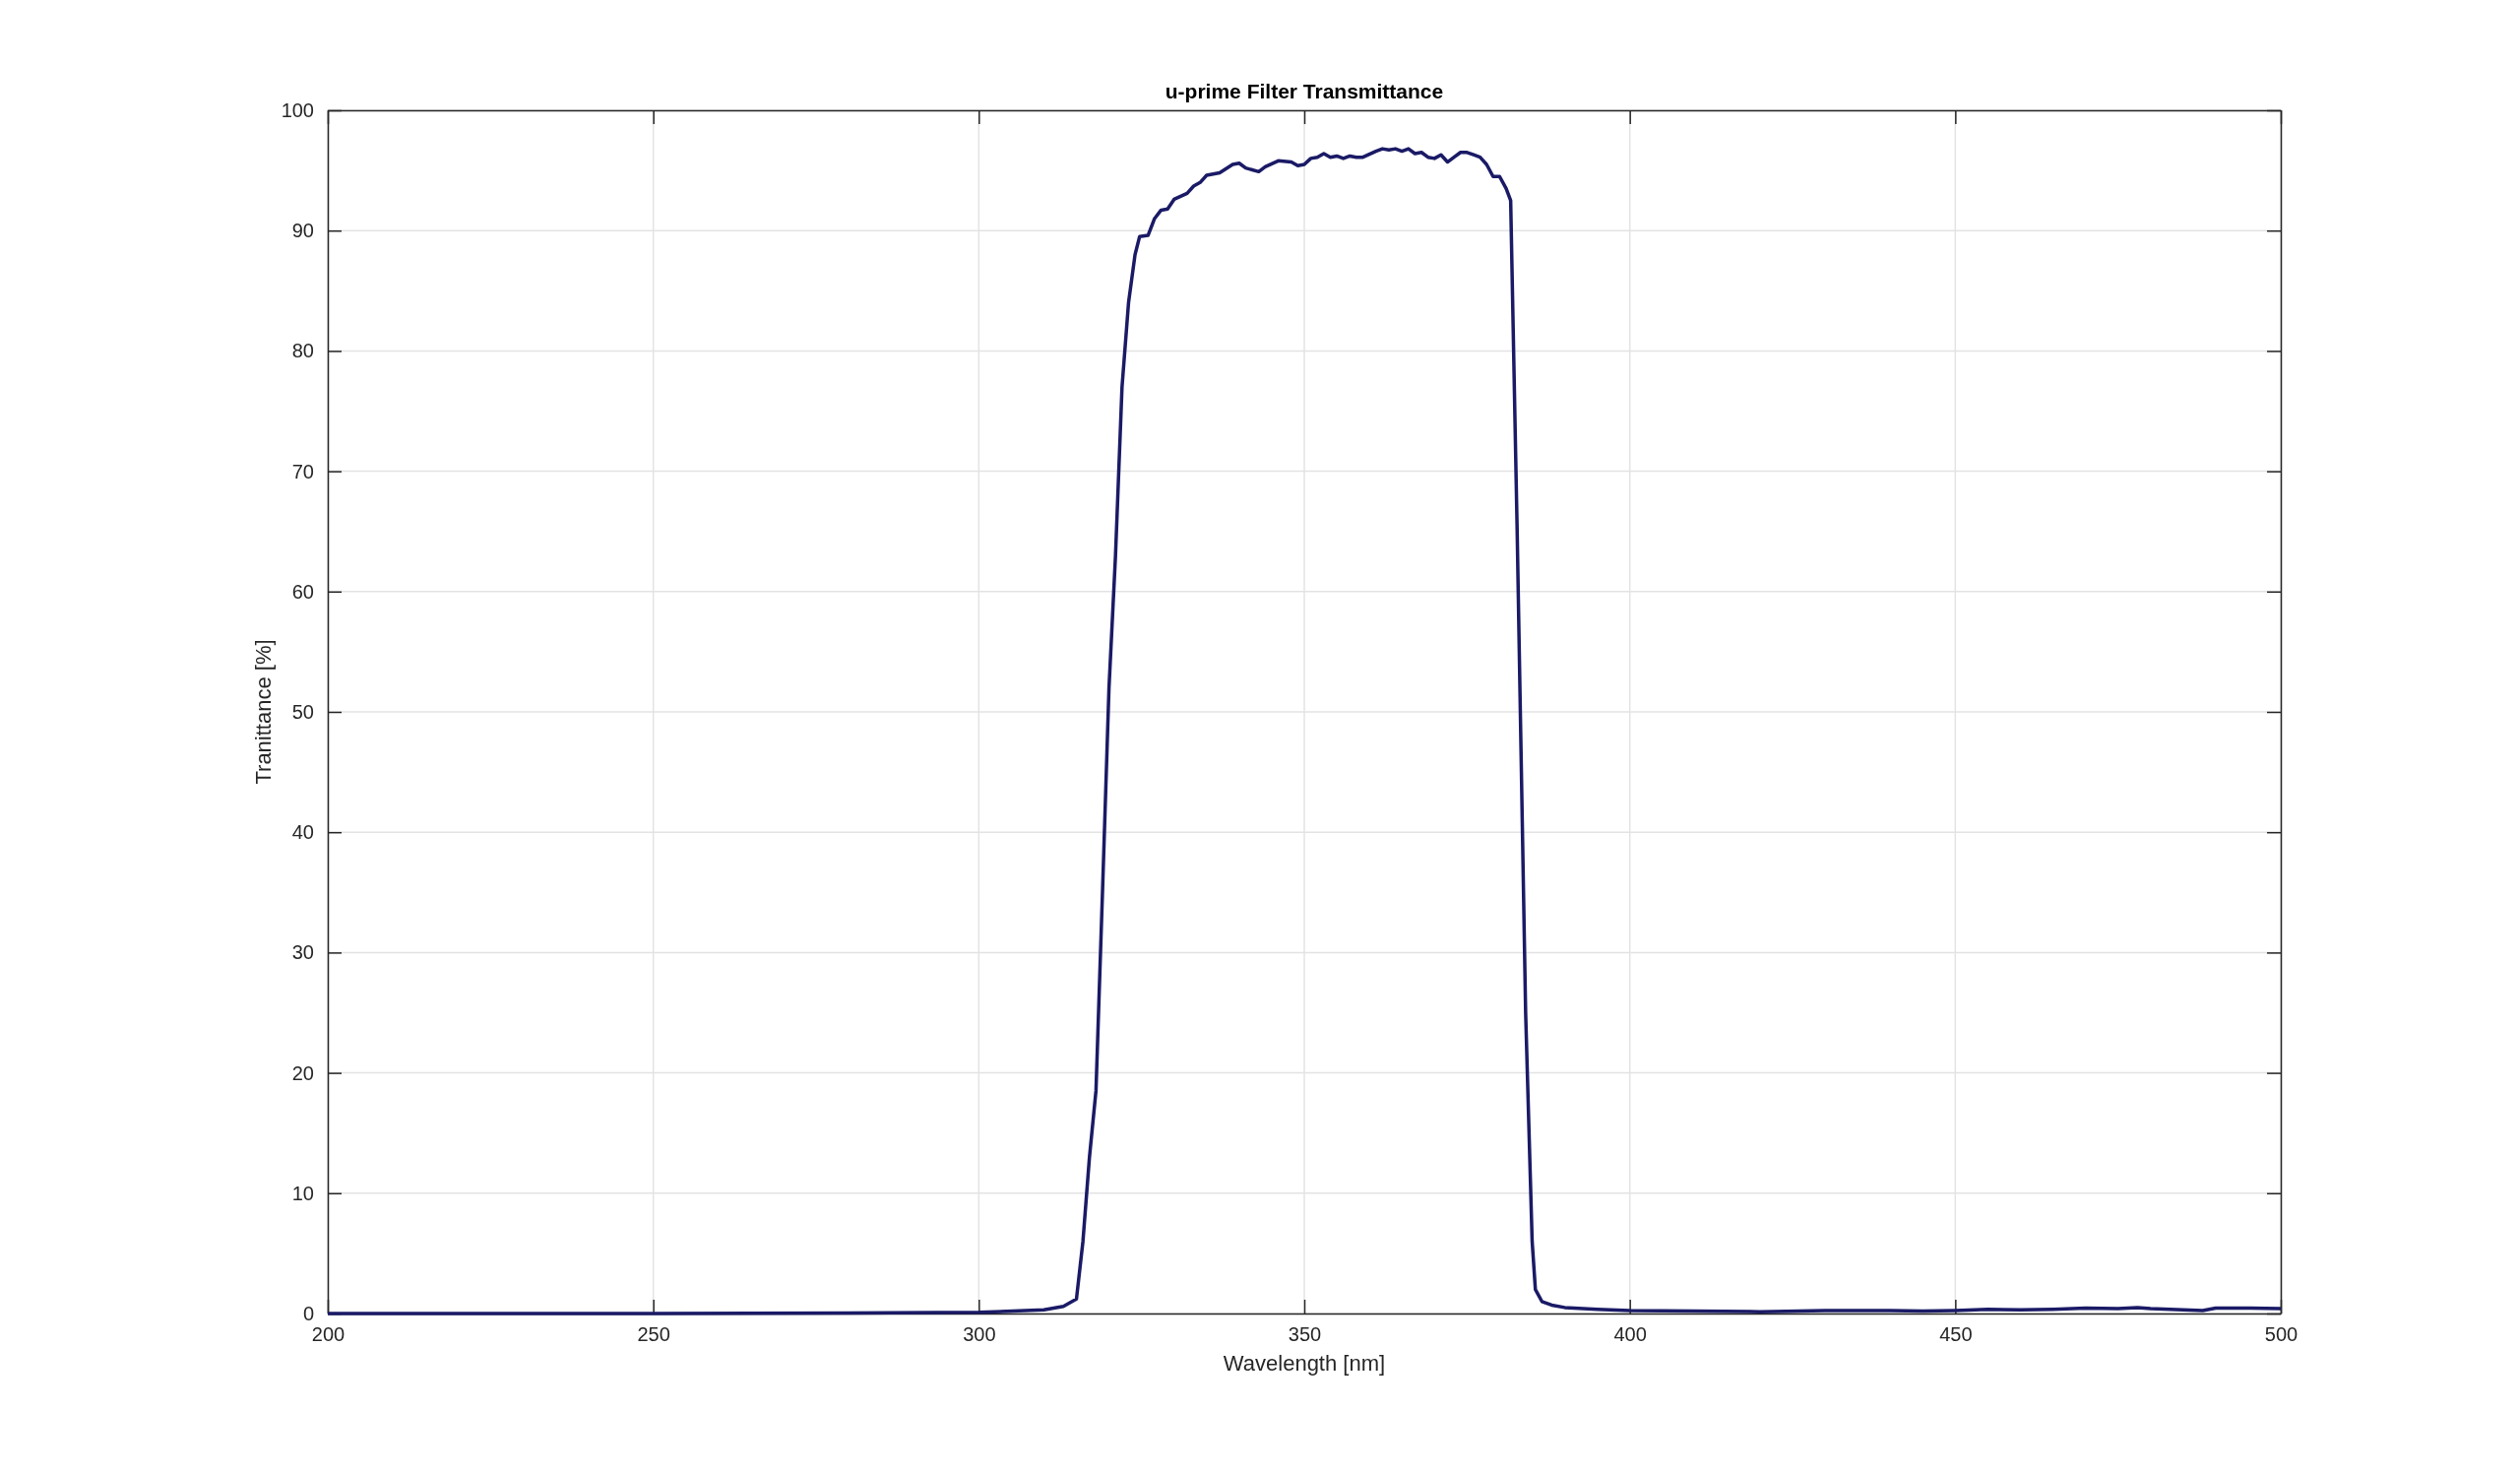 This screenshot has width=2520, height=1475. Describe the element at coordinates (1305, 1334) in the screenshot. I see `x-tick-label: 350` at that location.